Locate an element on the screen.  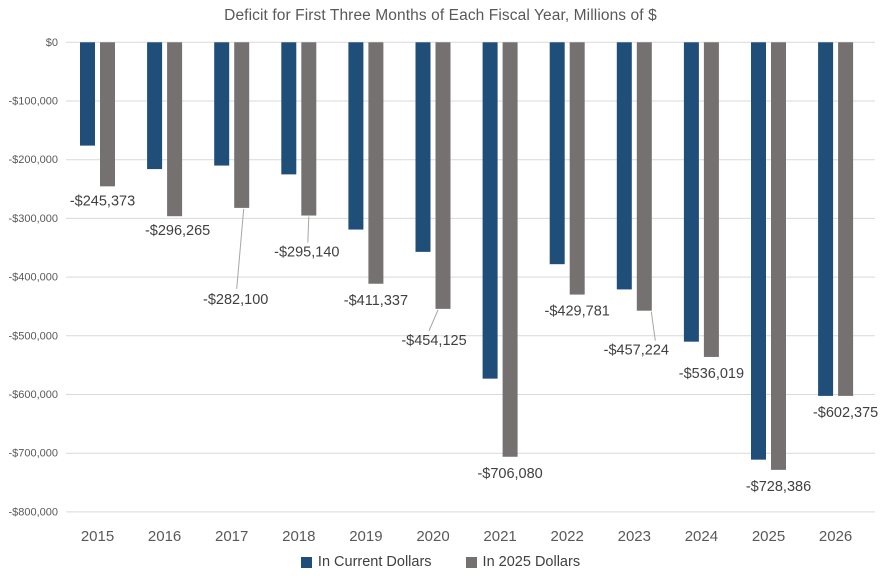
legend-swatch-2025-dollars is located at coordinates (471, 562).